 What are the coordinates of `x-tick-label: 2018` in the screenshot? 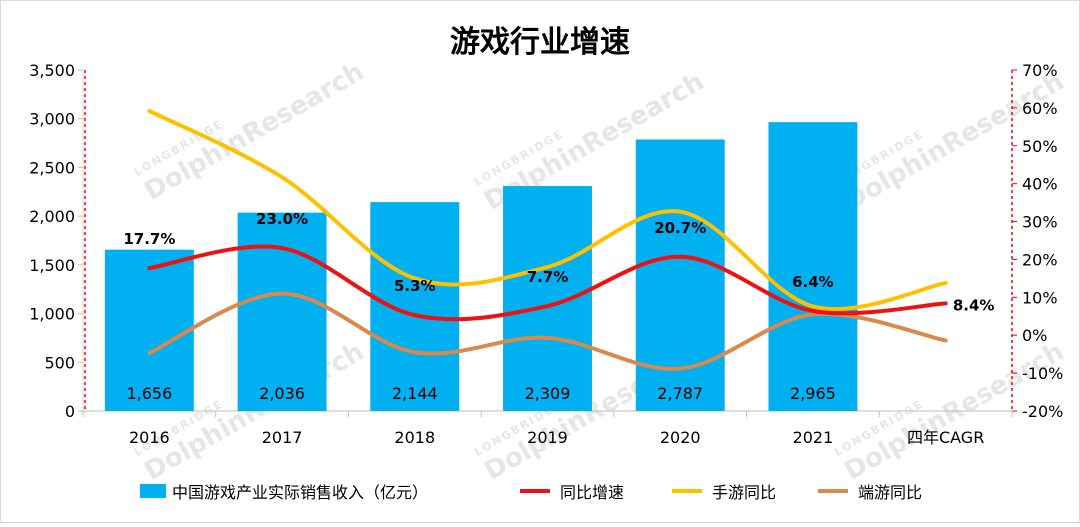 It's located at (414, 437).